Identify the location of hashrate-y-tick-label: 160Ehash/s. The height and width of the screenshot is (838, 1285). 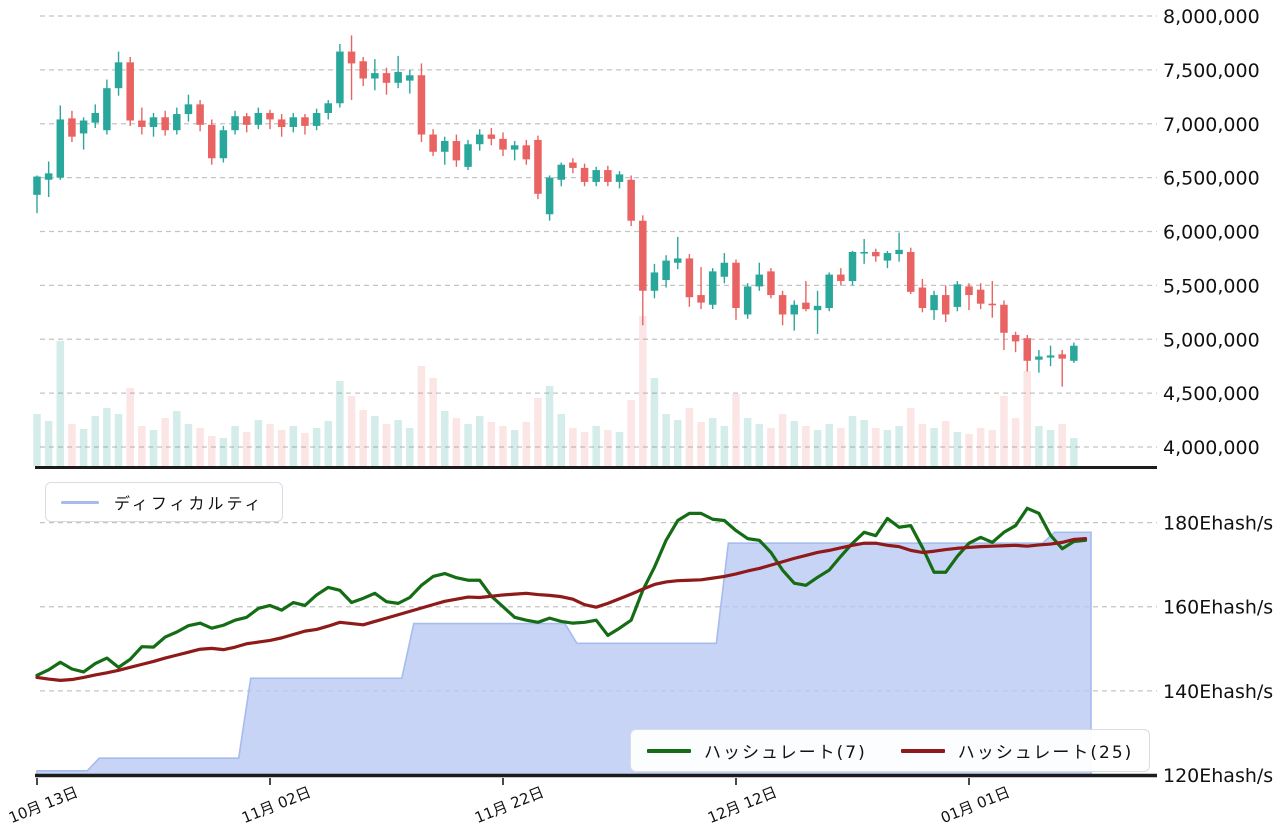
(1218, 608).